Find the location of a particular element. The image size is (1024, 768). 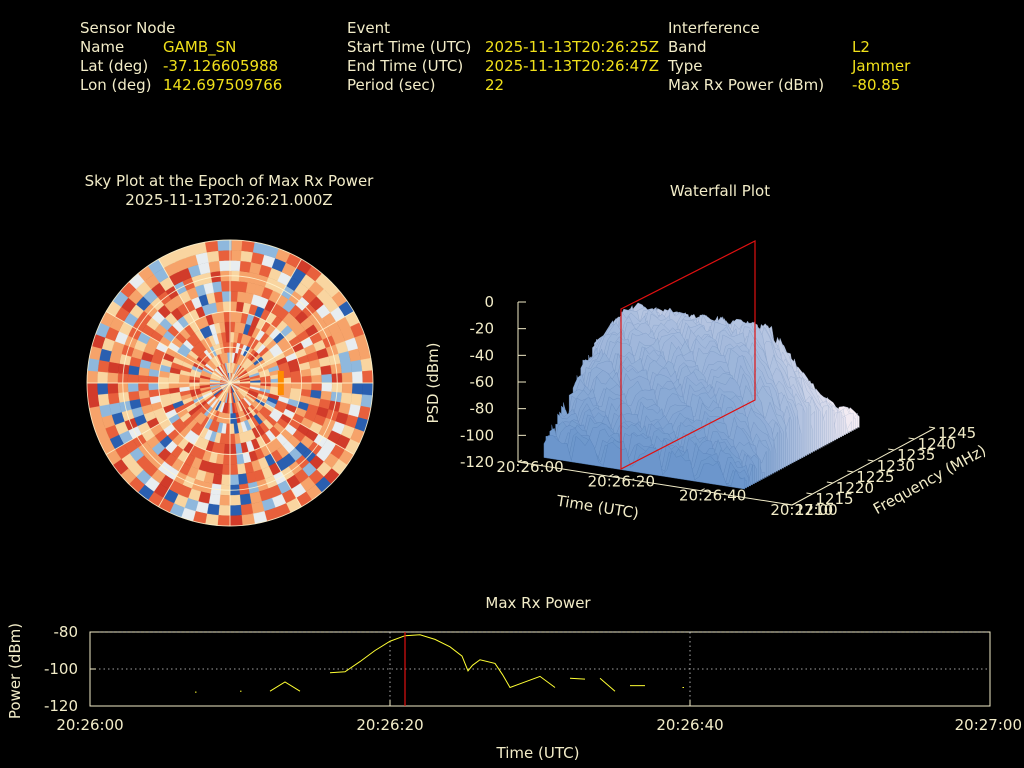

max-power-line is located at coordinates (607, 684).